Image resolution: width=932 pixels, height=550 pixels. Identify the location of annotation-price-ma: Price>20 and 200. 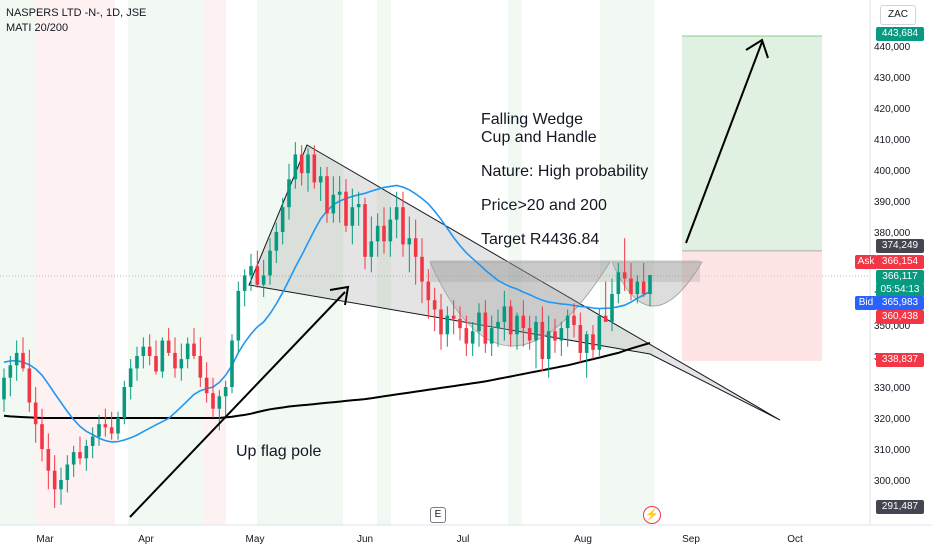
(544, 205).